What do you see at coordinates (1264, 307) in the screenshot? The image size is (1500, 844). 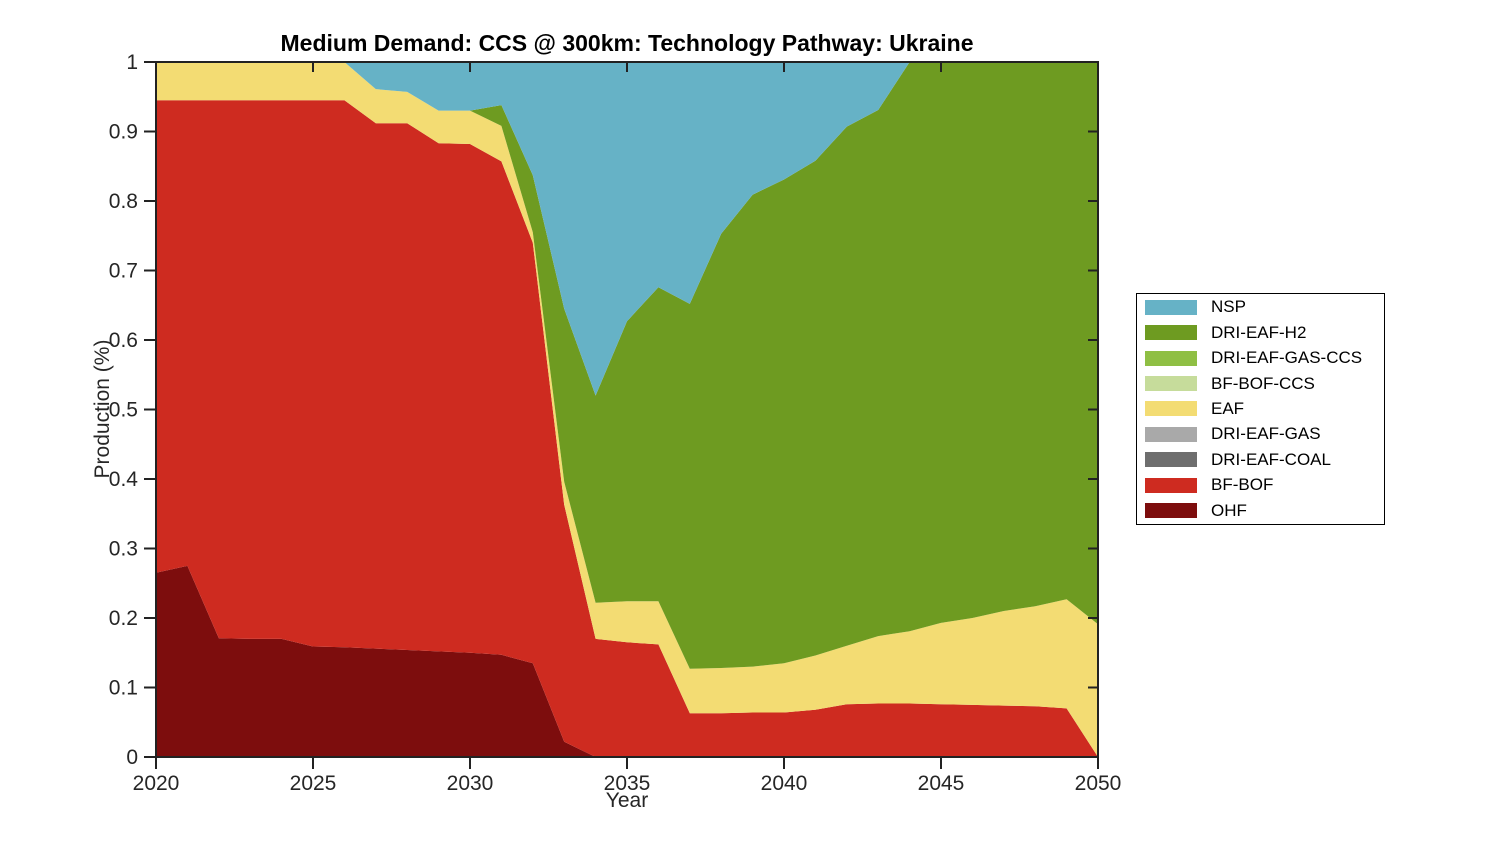 I see `legend-item-nsp: NSP` at bounding box center [1264, 307].